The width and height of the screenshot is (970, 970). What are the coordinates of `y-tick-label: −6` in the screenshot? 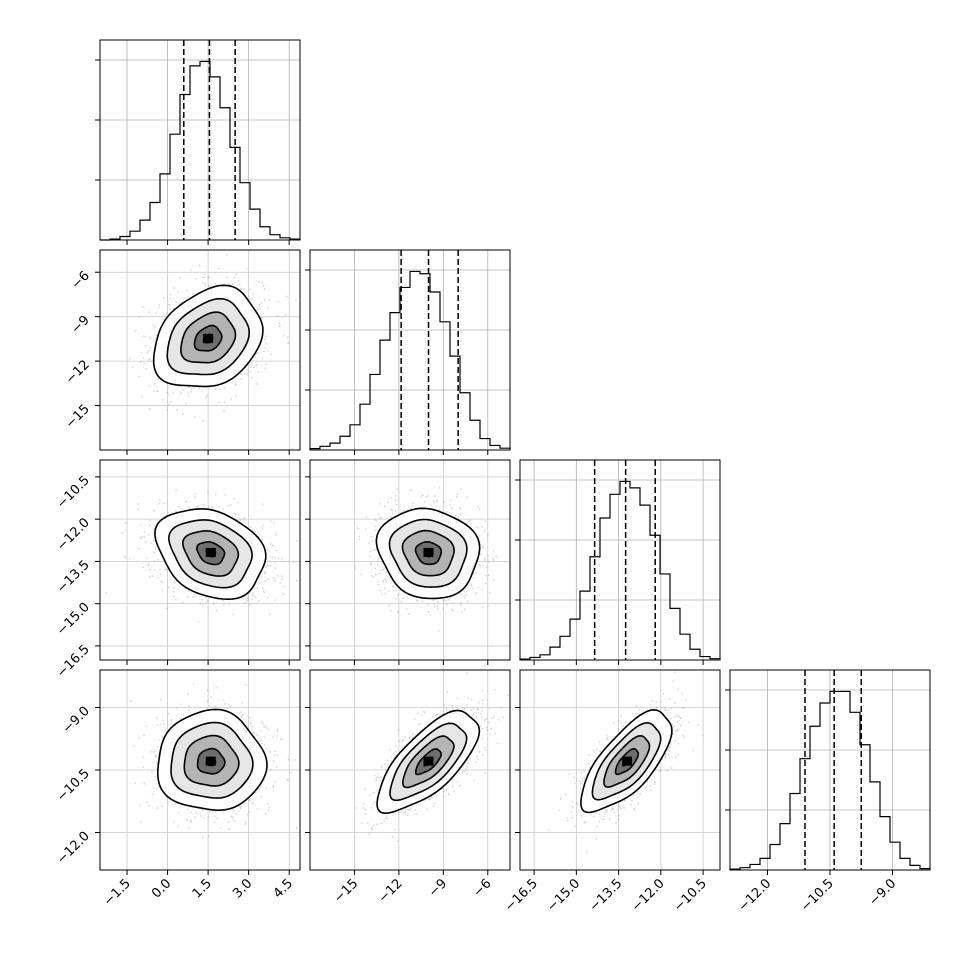 It's located at (81, 280).